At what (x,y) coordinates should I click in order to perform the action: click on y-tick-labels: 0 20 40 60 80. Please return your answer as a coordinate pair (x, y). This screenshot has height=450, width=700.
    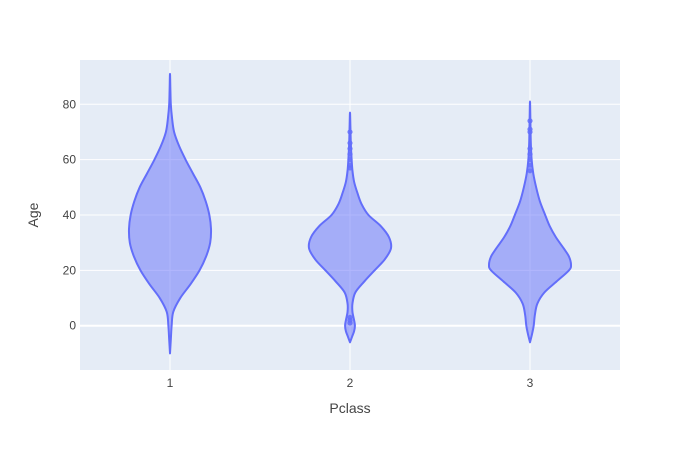
    Looking at the image, I should click on (70, 214).